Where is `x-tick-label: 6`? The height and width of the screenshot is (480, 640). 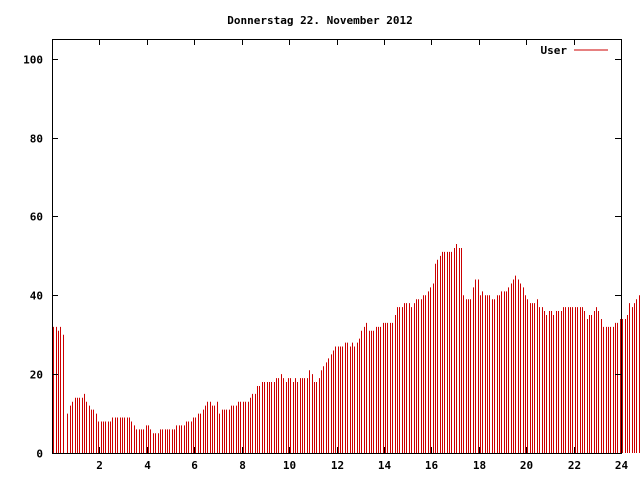
x-tick-label: 6 is located at coordinates (194, 465).